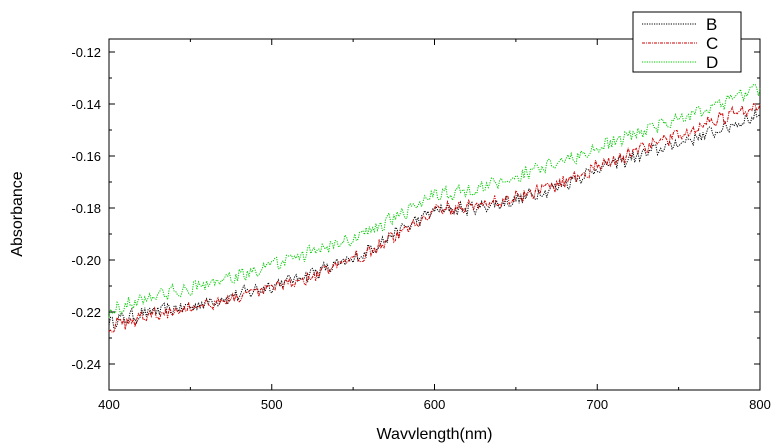 The image size is (778, 444). What do you see at coordinates (712, 62) in the screenshot?
I see `legend-label-d: D` at bounding box center [712, 62].